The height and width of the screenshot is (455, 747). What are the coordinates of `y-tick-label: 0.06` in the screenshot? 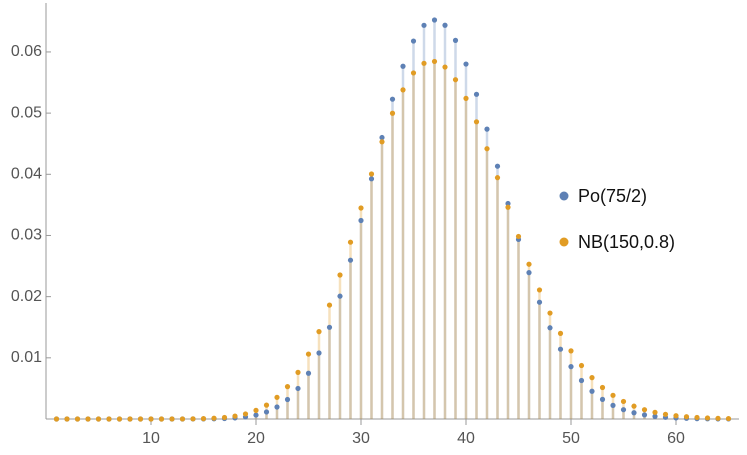 It's located at (26, 51).